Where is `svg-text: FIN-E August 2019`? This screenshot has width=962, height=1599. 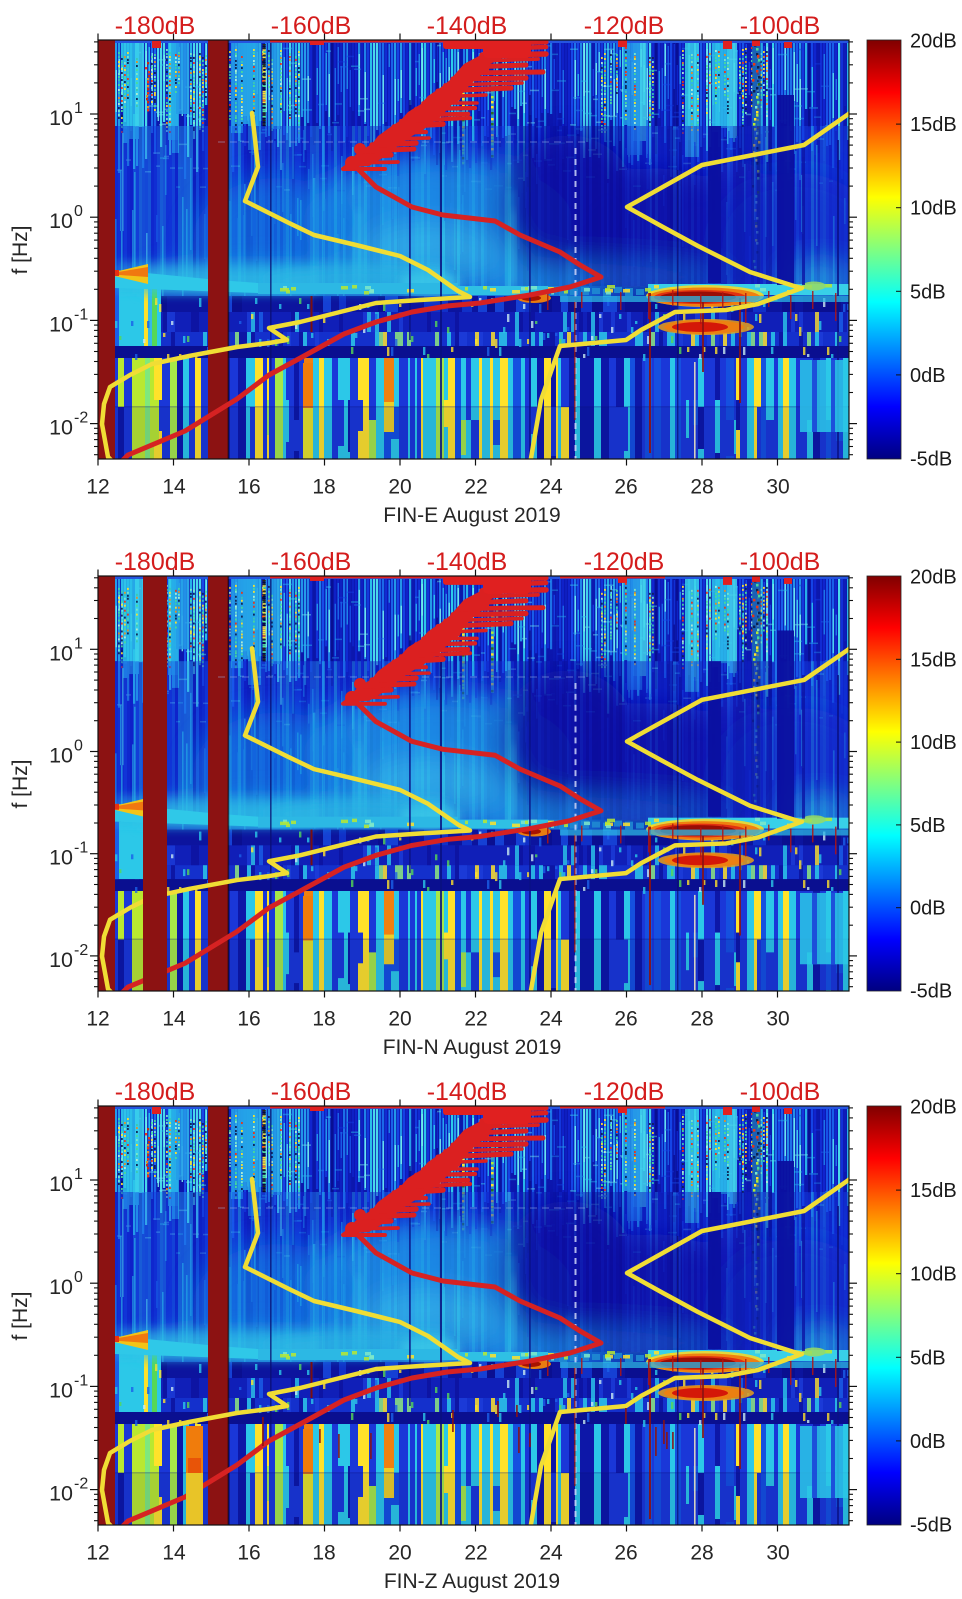 svg-text: FIN-E August 2019 is located at coordinates (471, 515).